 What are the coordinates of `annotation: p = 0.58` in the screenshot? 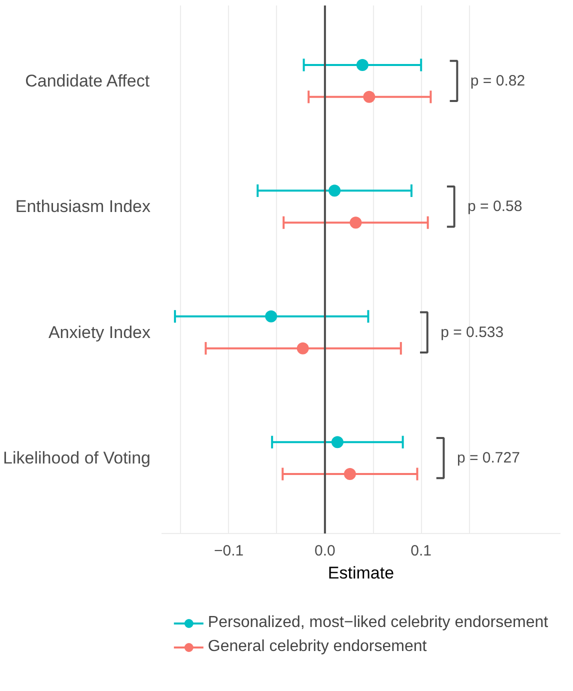 It's located at (495, 207).